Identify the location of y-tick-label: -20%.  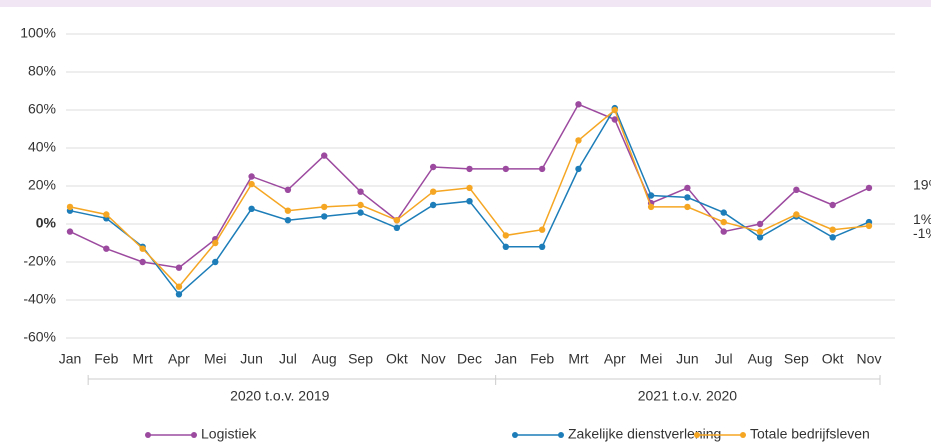
(39, 261).